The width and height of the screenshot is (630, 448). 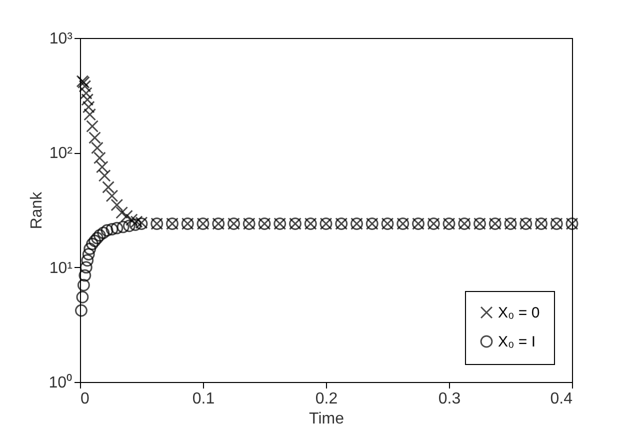 What do you see at coordinates (37, 210) in the screenshot?
I see `y-axis-title: Rank` at bounding box center [37, 210].